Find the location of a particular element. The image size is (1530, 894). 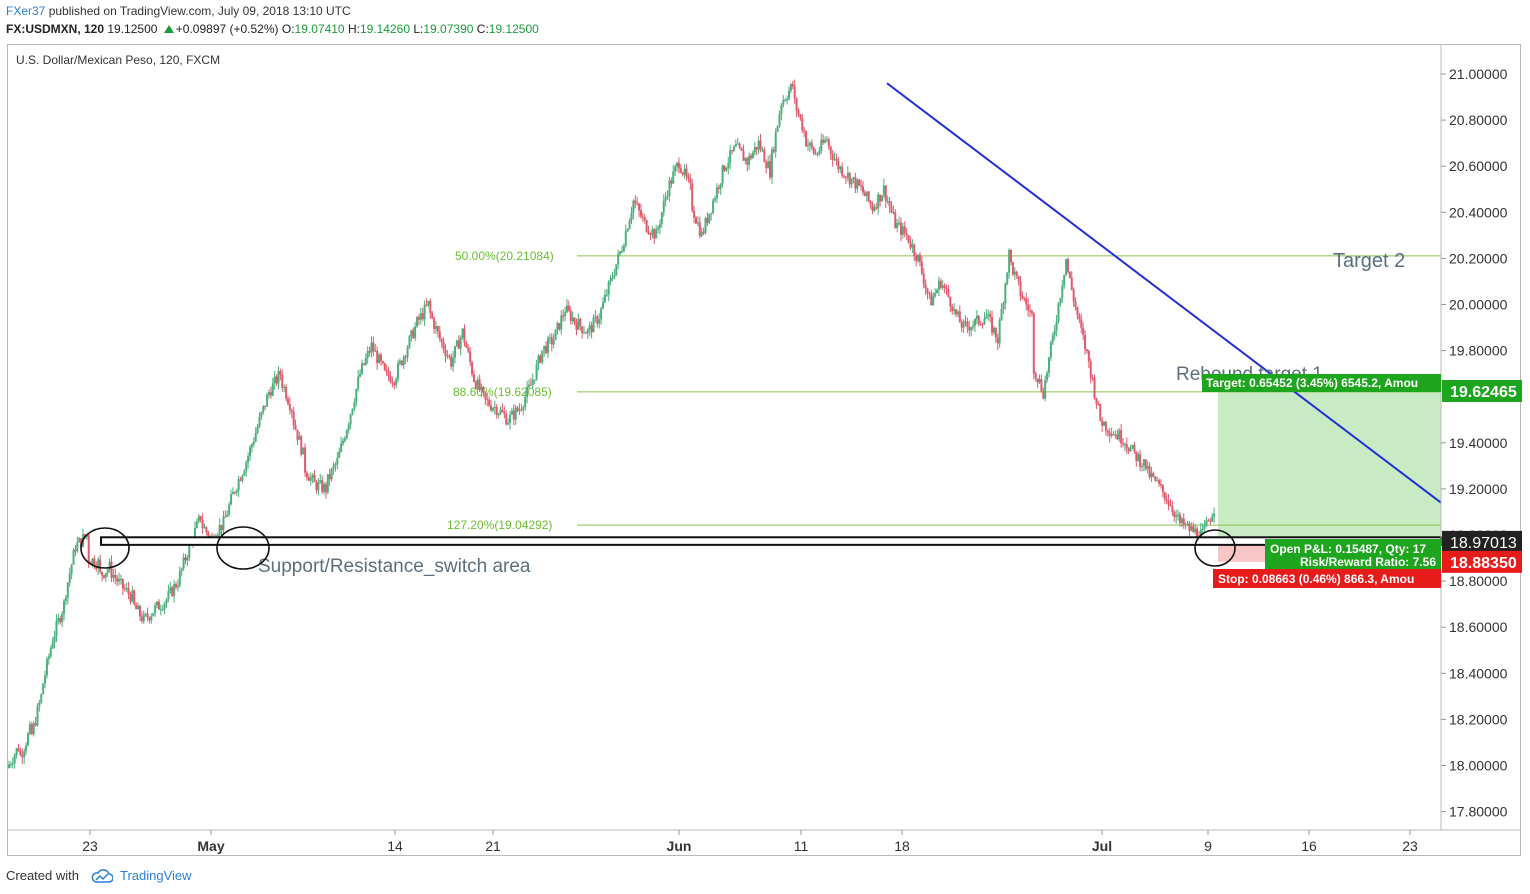

risk-reward-text: Risk/Reward Ratio: 7.56 is located at coordinates (1368, 562).